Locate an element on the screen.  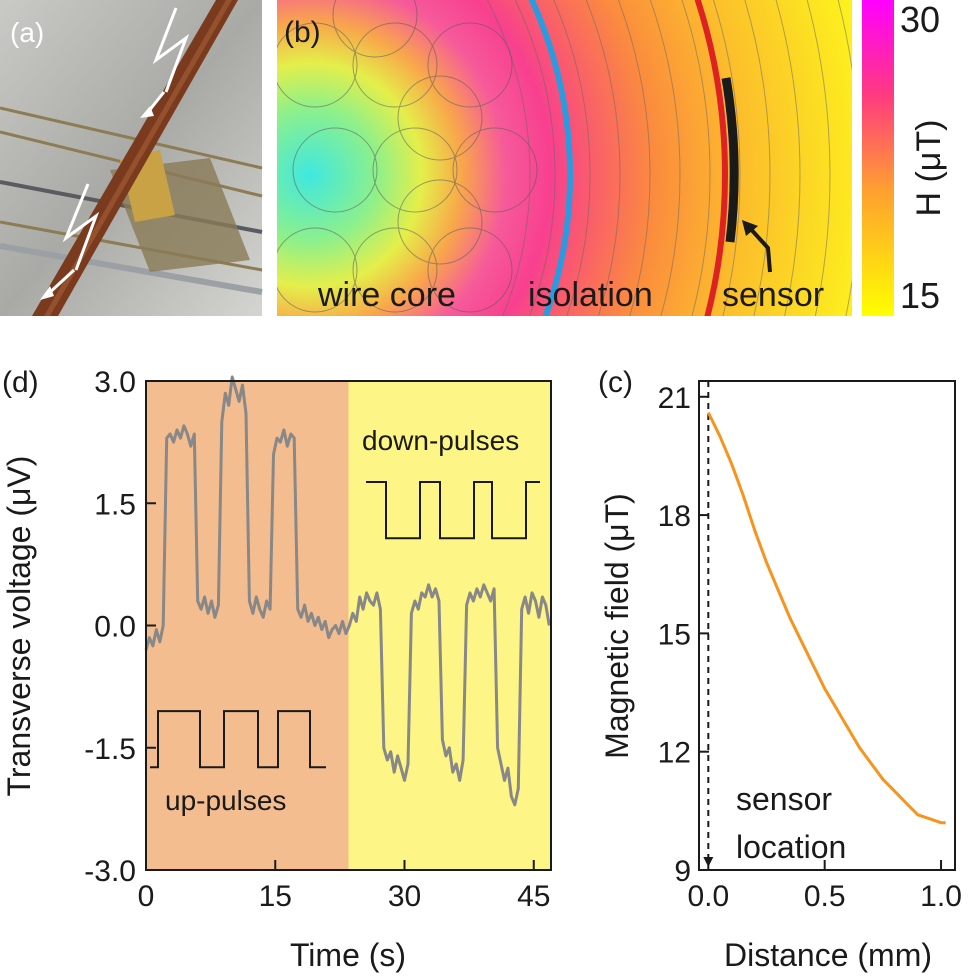
y-tick-label-c: 18 is located at coordinates (674, 516).